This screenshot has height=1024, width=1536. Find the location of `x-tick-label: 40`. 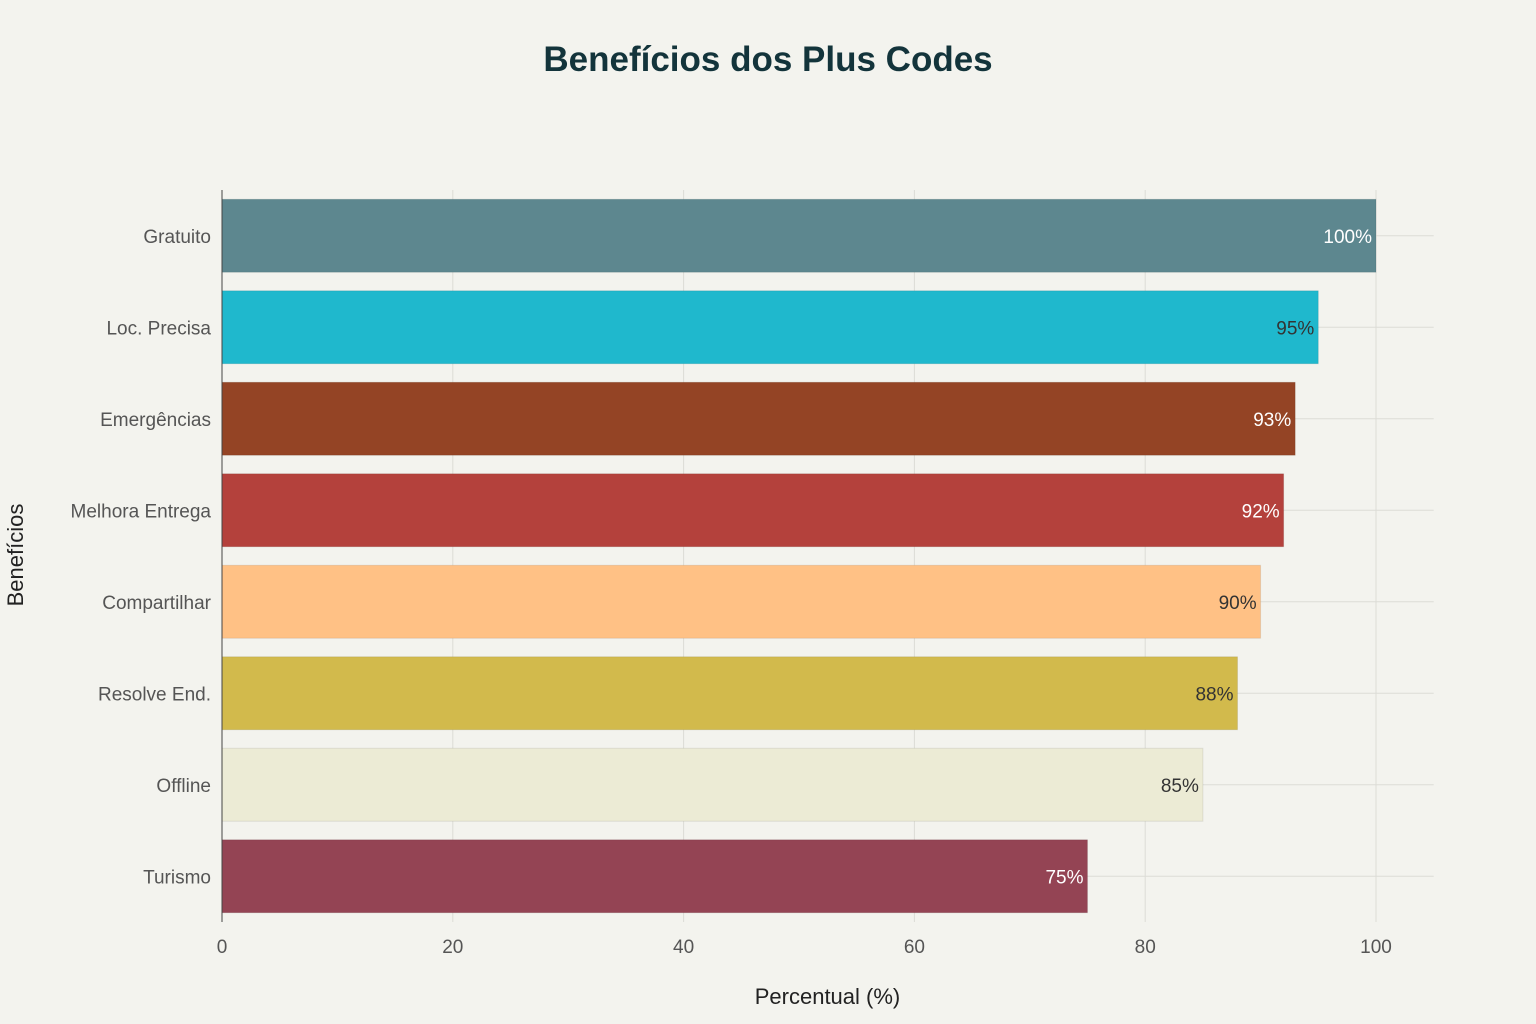

x-tick-label: 40 is located at coordinates (683, 947).